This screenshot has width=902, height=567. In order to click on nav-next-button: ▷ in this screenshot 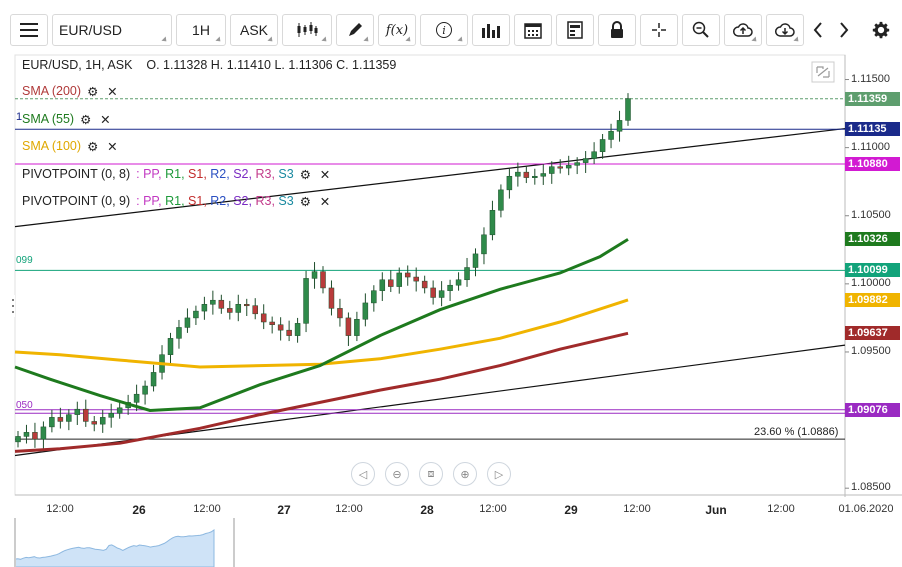, I will do `click(499, 474)`.